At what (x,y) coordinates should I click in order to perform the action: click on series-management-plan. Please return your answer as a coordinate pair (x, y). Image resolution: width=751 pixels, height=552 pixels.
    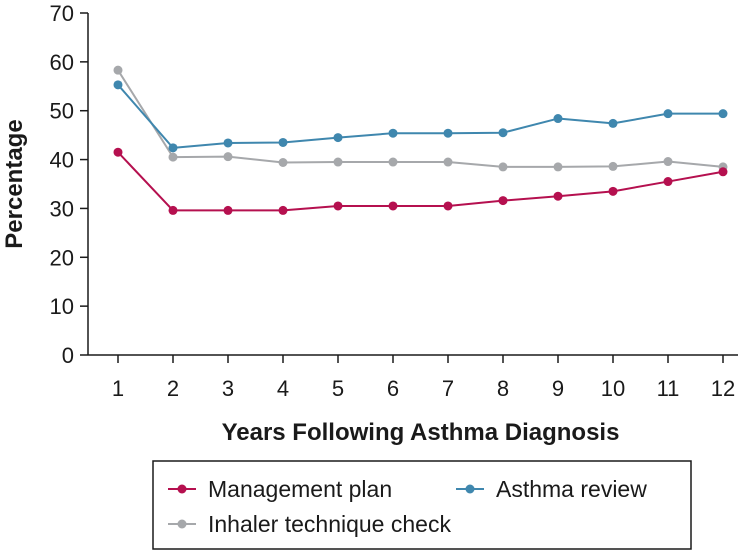
    Looking at the image, I should click on (420, 181).